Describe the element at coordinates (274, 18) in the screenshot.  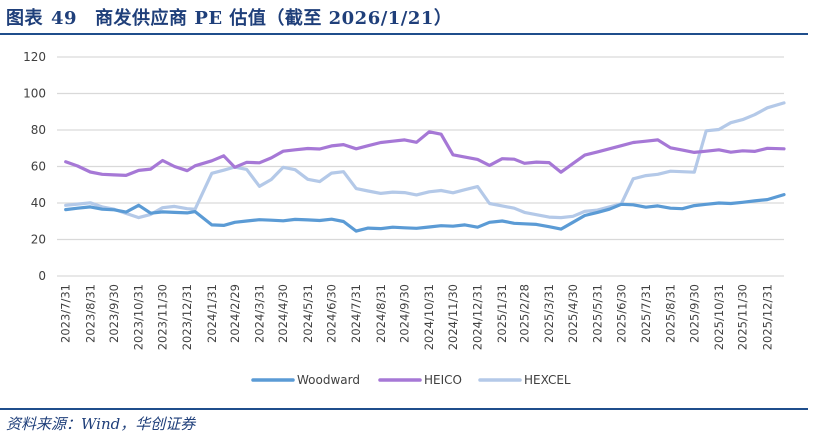
I see `figure-title-text: 商发供应商 PE 估值（截至 2026/1/21）` at that location.